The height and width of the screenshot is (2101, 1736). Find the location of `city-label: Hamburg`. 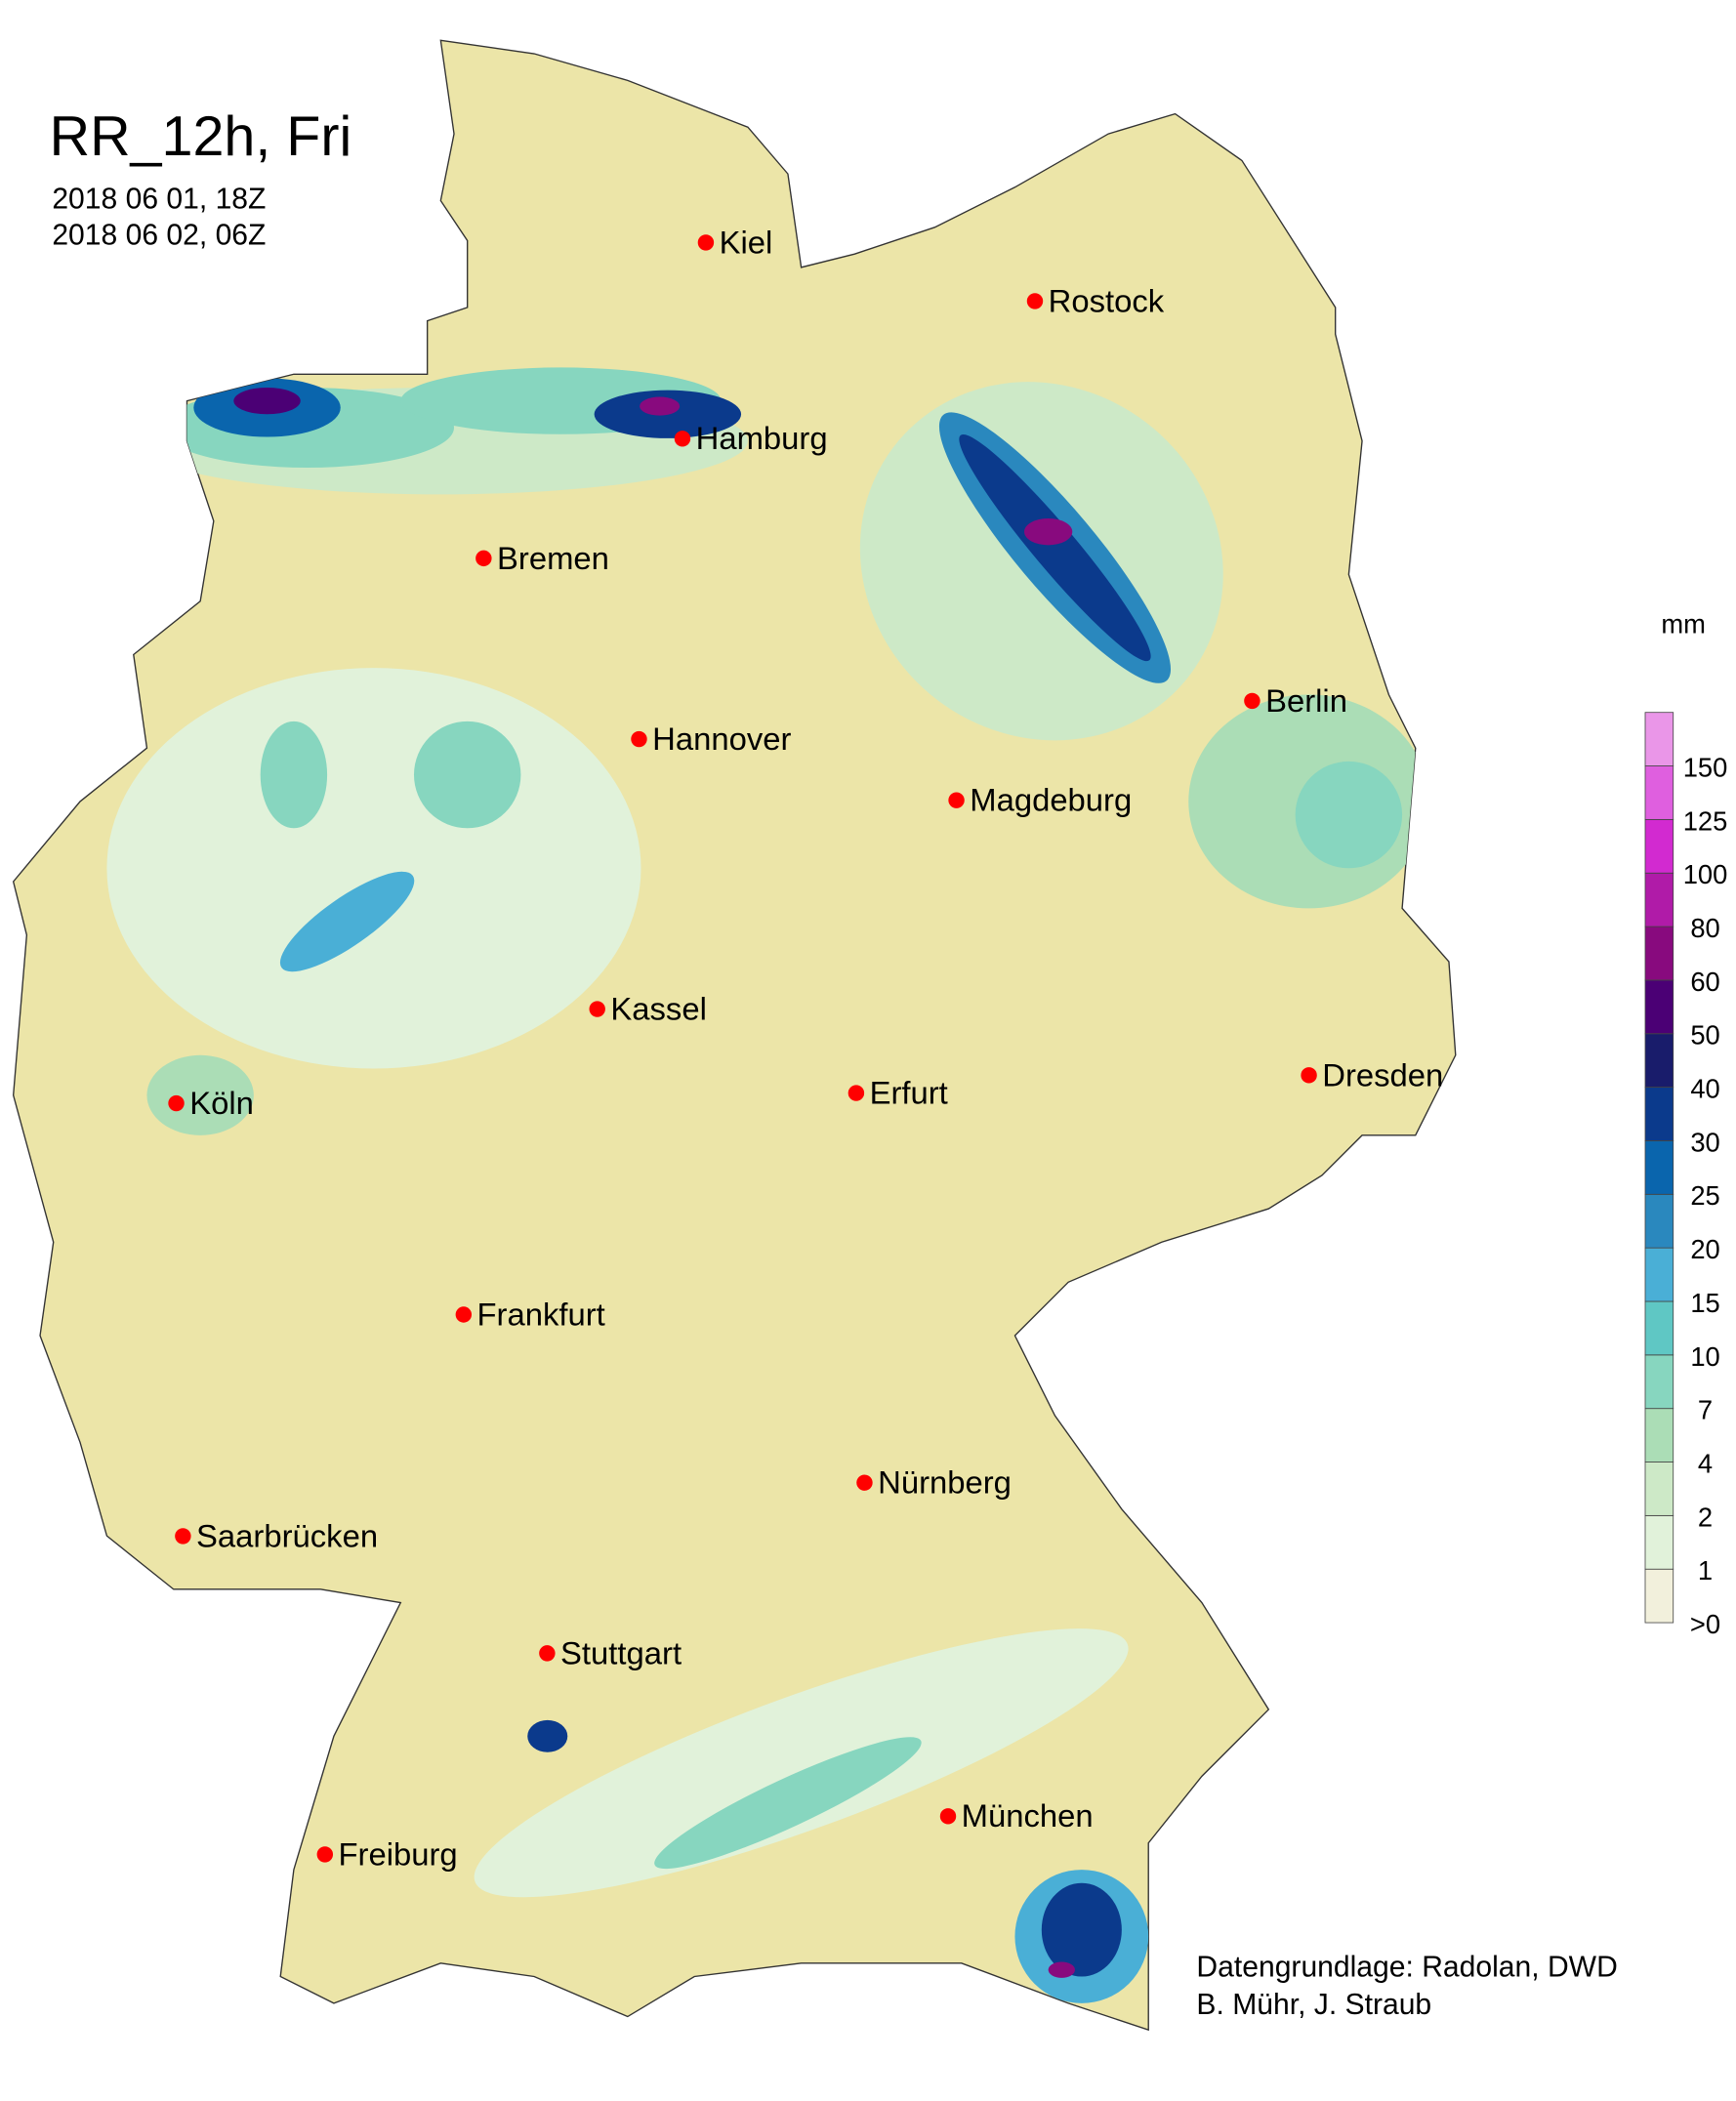

city-label: Hamburg is located at coordinates (762, 438).